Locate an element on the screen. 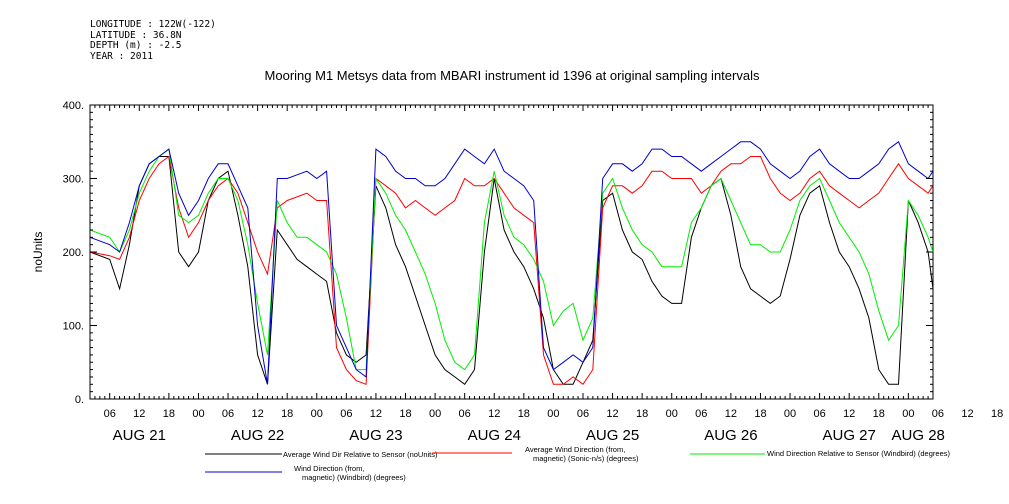 The image size is (1009, 504). legend-label: magnetic) (Sonic-n/s) (degrees) is located at coordinates (586, 458).